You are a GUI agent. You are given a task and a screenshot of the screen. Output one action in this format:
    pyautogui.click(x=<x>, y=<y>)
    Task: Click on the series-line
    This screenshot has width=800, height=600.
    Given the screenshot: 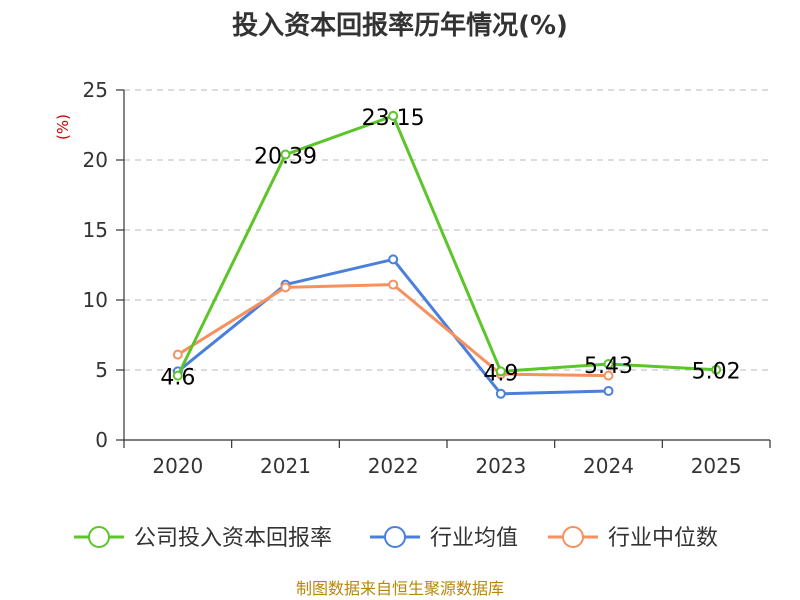 What is the action you would take?
    pyautogui.click(x=393, y=330)
    